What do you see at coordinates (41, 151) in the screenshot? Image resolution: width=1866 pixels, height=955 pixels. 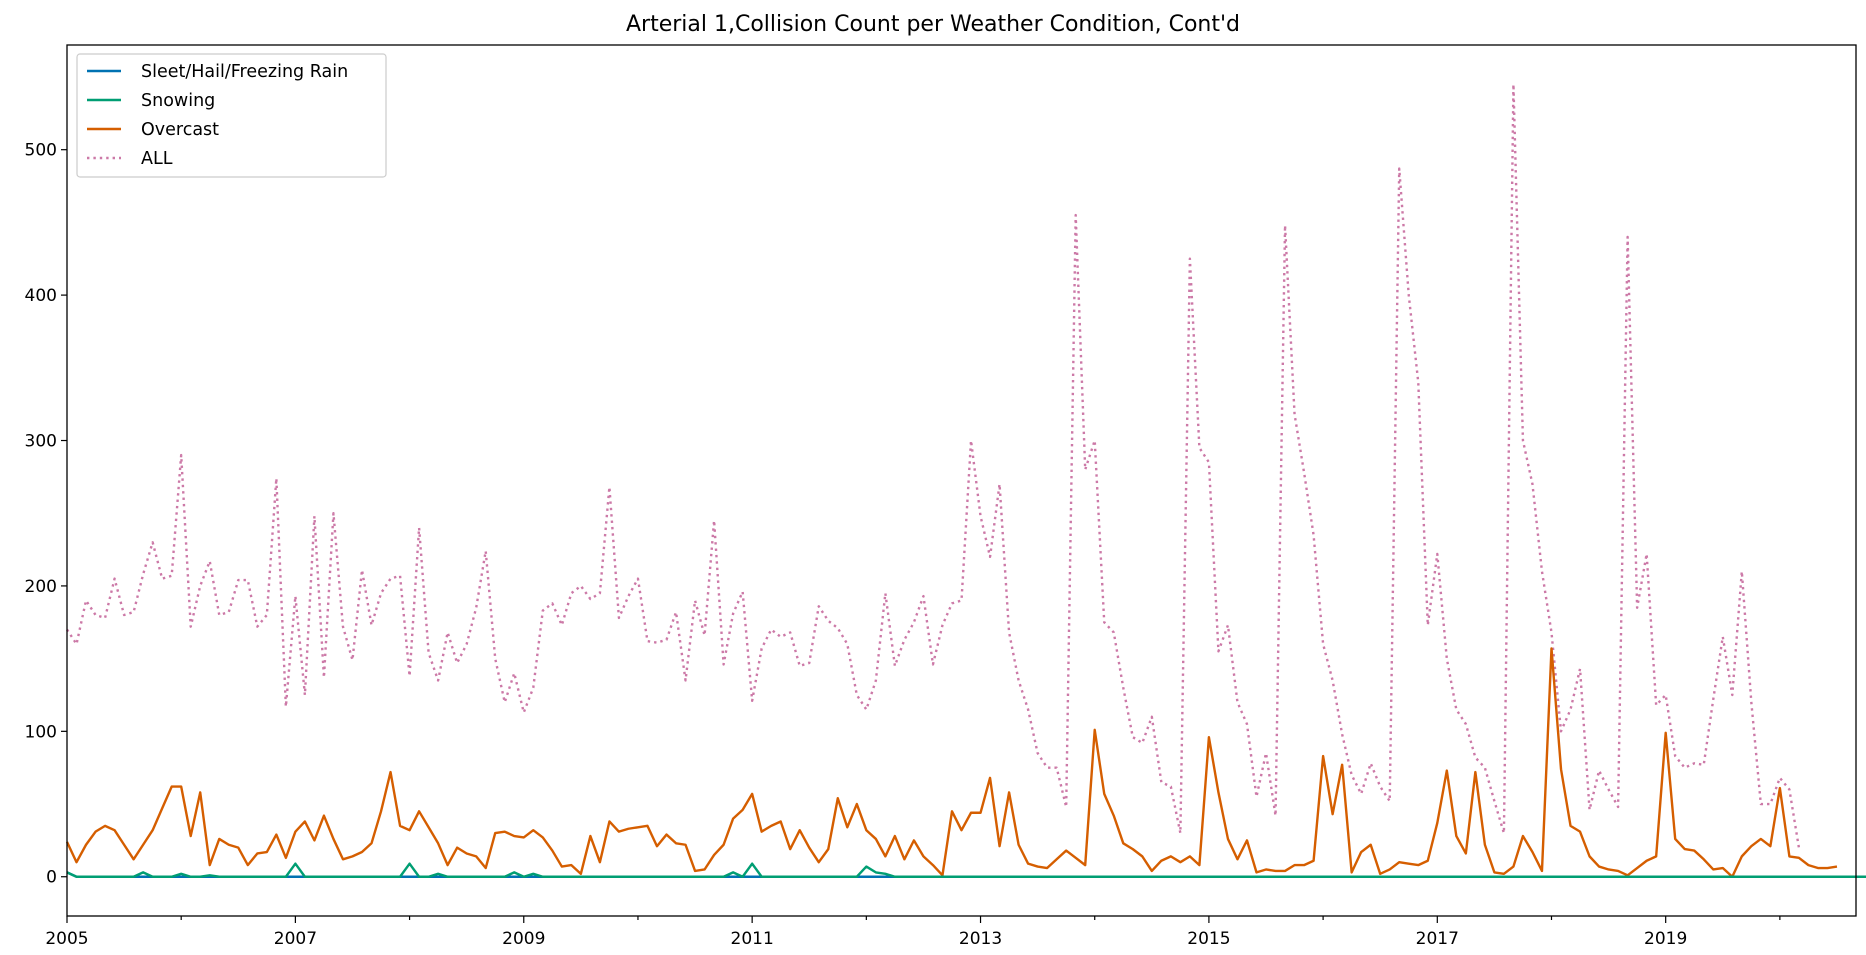 I see `y-tick-label: 500` at bounding box center [41, 151].